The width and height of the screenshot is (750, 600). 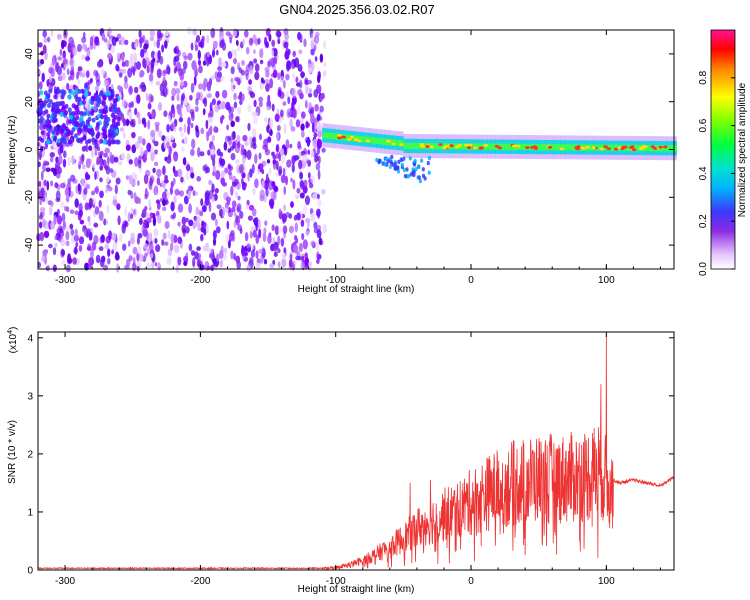 What do you see at coordinates (29, 102) in the screenshot?
I see `y-tick-label: 20` at bounding box center [29, 102].